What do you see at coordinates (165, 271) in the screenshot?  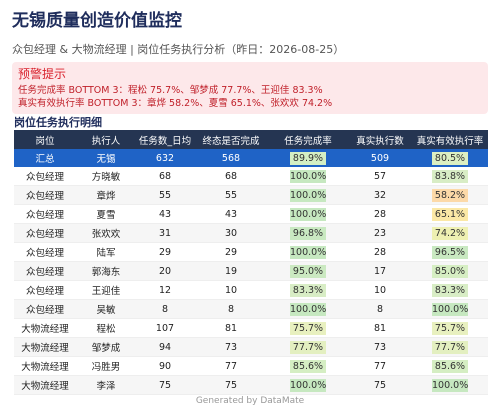 I see `table-cell: 20` at bounding box center [165, 271].